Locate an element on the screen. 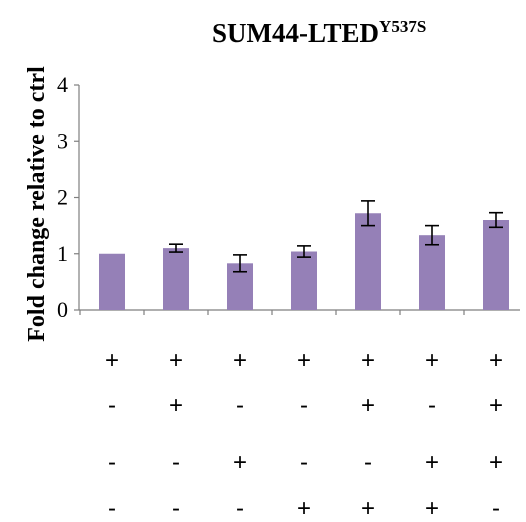 This screenshot has width=526, height=522. y-tick-label: 1 is located at coordinates (62, 253).